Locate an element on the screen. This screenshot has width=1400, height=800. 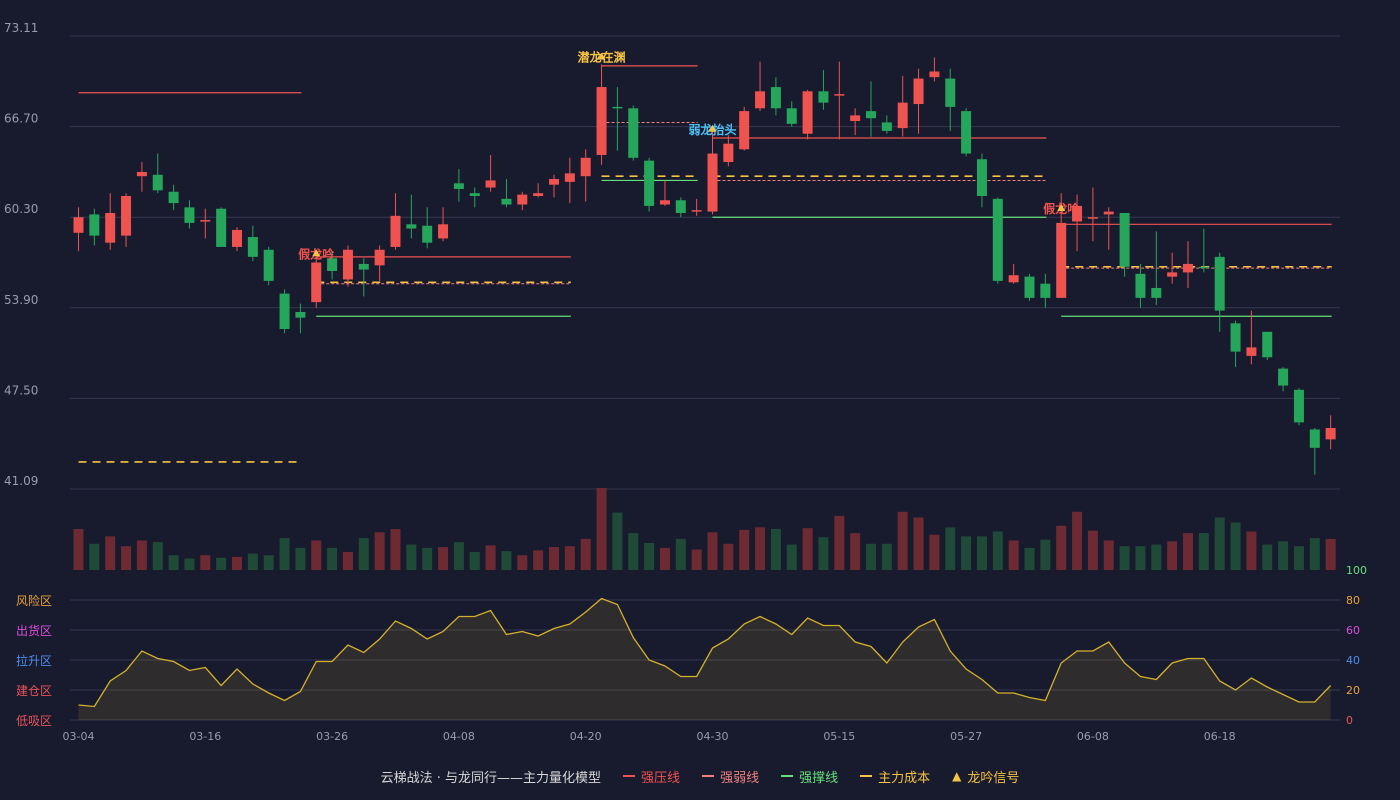
price-tick-label: 60.30 is located at coordinates (21, 209).